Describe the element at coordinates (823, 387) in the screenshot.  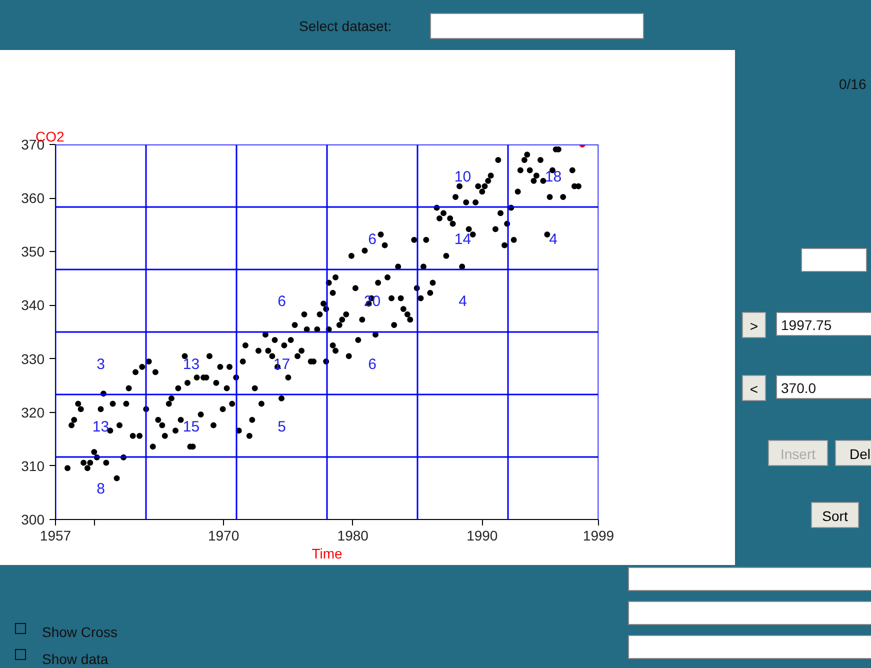
I see `text: 370.0` at that location.